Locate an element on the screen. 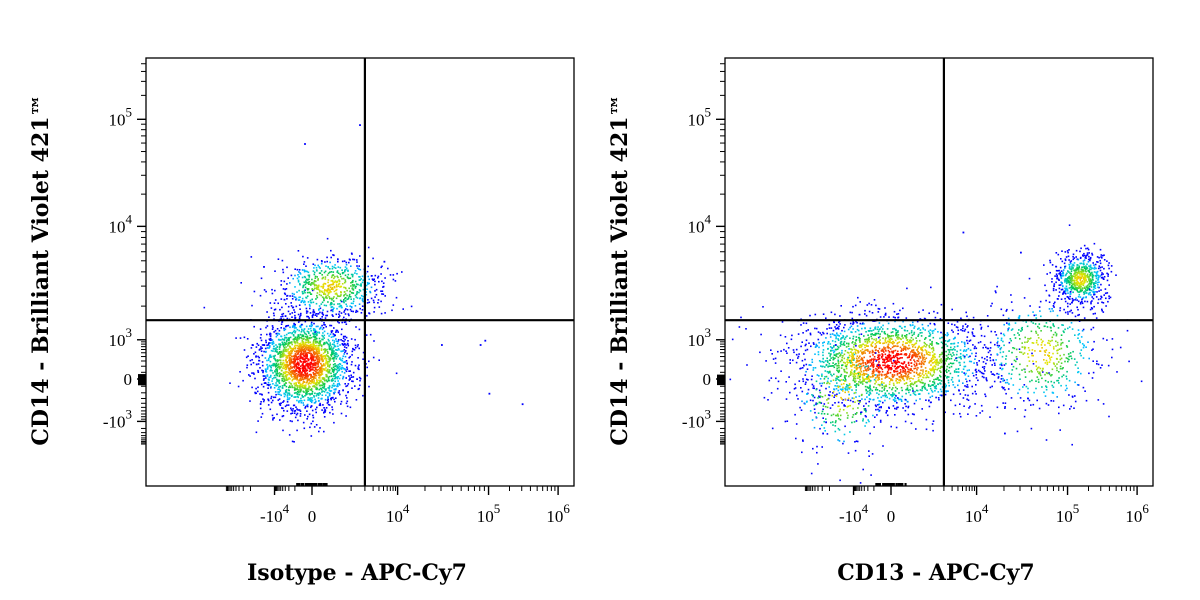 Image resolution: width=1200 pixels, height=600 pixels. offscale-event is located at coordinates (308, 484).